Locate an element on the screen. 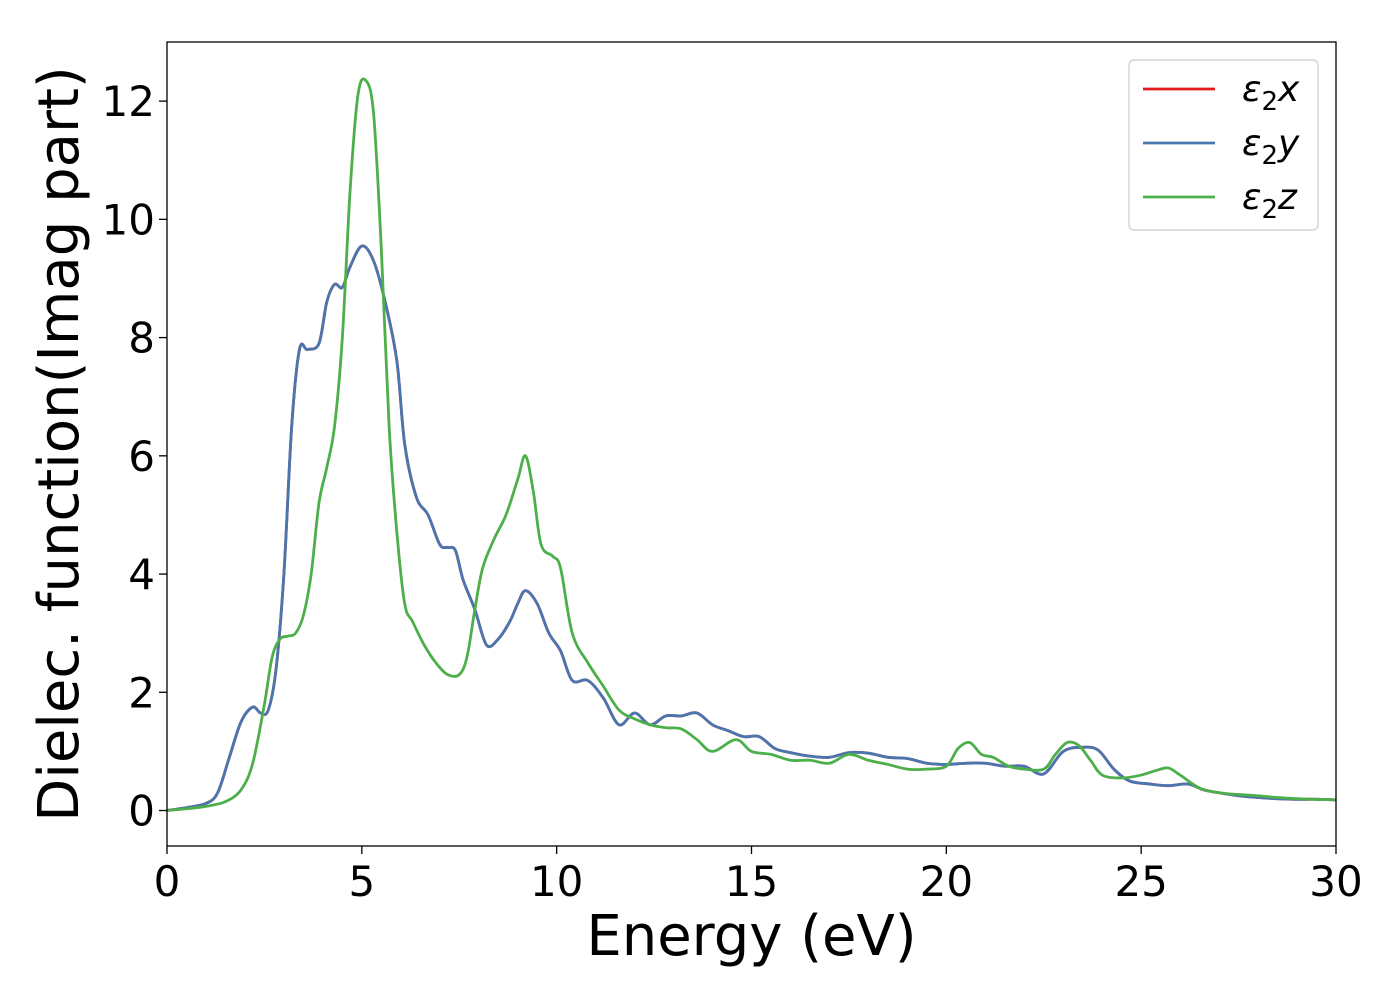 The height and width of the screenshot is (1005, 1400). legend-box is located at coordinates (1223, 145).